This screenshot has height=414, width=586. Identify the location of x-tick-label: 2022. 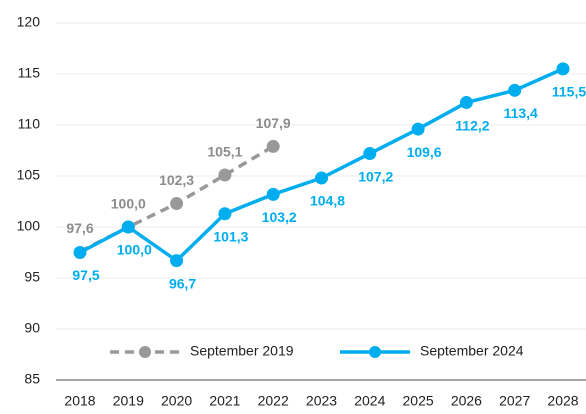
(273, 401).